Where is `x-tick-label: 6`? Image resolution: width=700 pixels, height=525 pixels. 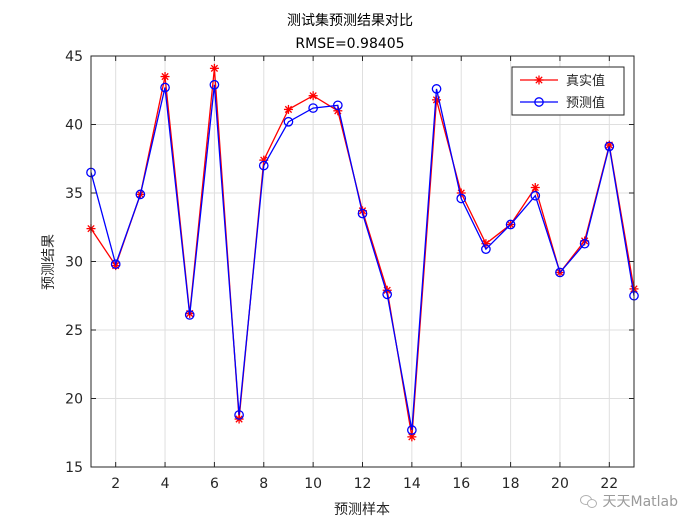
x-tick-label: 6 is located at coordinates (214, 484).